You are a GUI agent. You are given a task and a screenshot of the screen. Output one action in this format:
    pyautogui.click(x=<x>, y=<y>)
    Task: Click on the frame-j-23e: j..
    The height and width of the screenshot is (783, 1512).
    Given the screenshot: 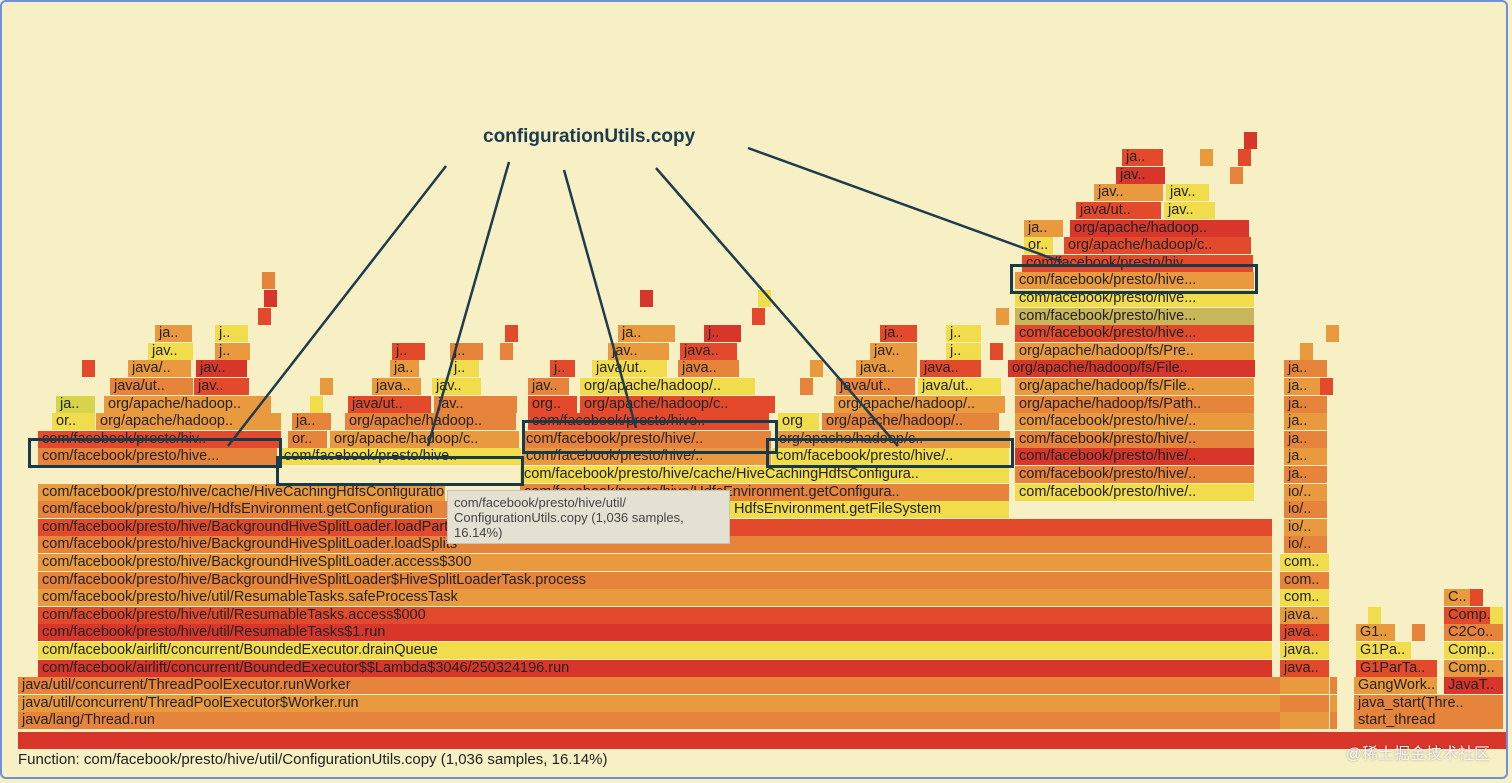 What is the action you would take?
    pyautogui.click(x=964, y=334)
    